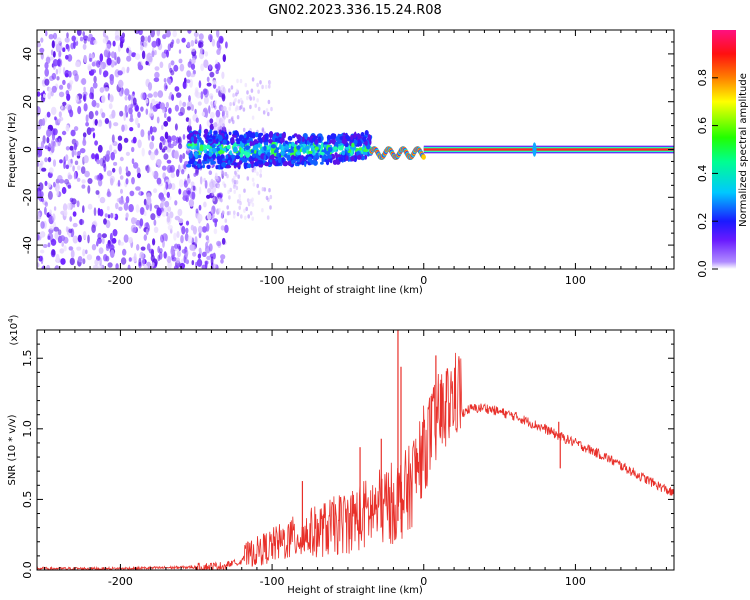  Describe the element at coordinates (11, 320) in the screenshot. I see `snr-multiplier-exp: 4` at that location.